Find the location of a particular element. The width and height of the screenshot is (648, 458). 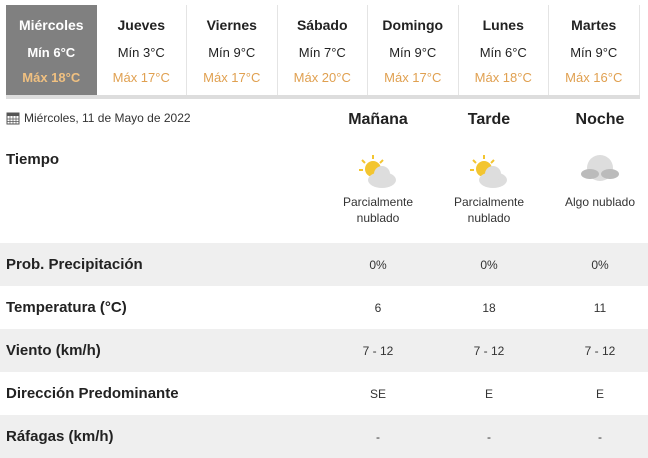

calendar-icon is located at coordinates (13, 118).